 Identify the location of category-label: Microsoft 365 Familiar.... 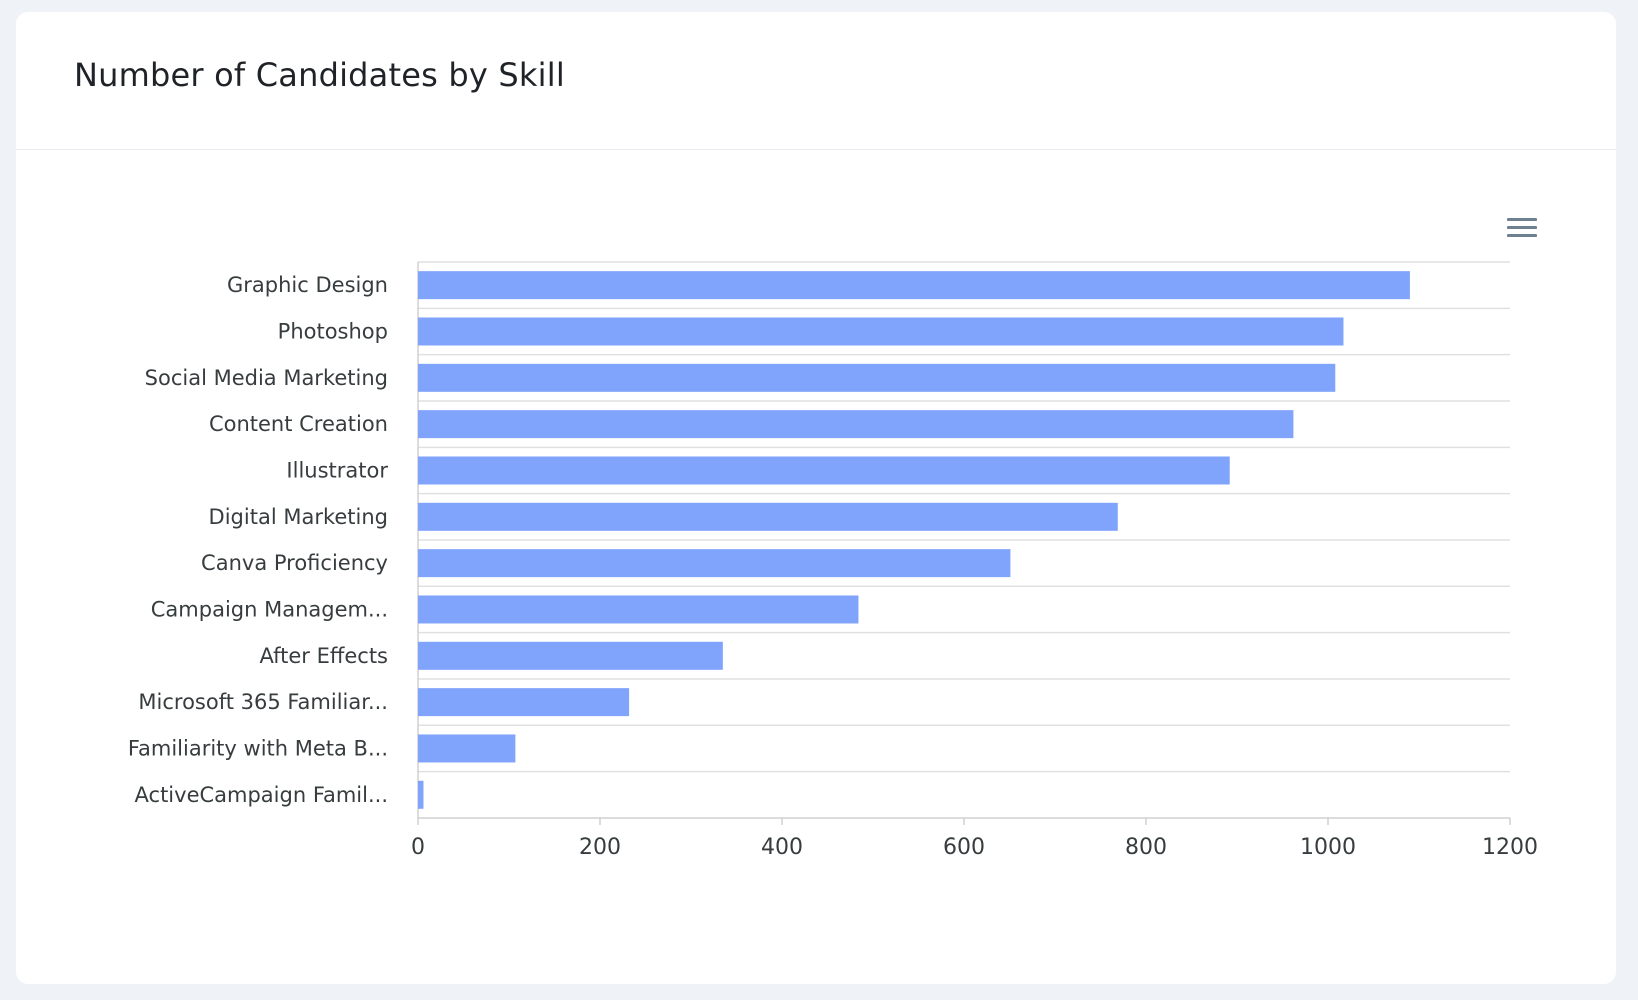
(263, 702).